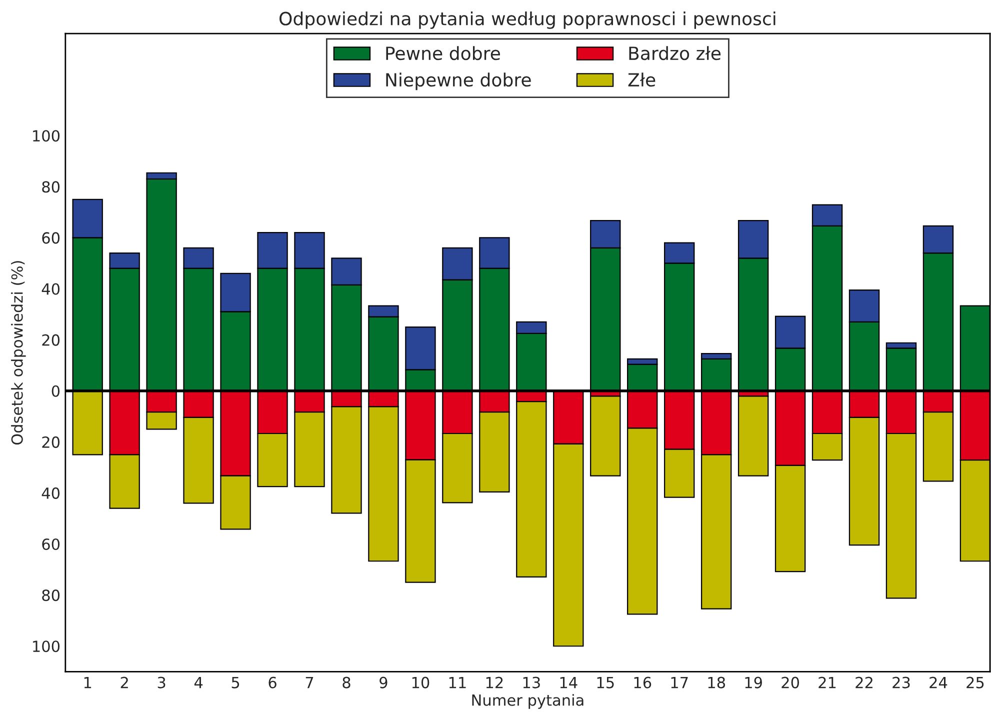  What do you see at coordinates (346, 682) in the screenshot?
I see `x-tick-label: 8` at bounding box center [346, 682].